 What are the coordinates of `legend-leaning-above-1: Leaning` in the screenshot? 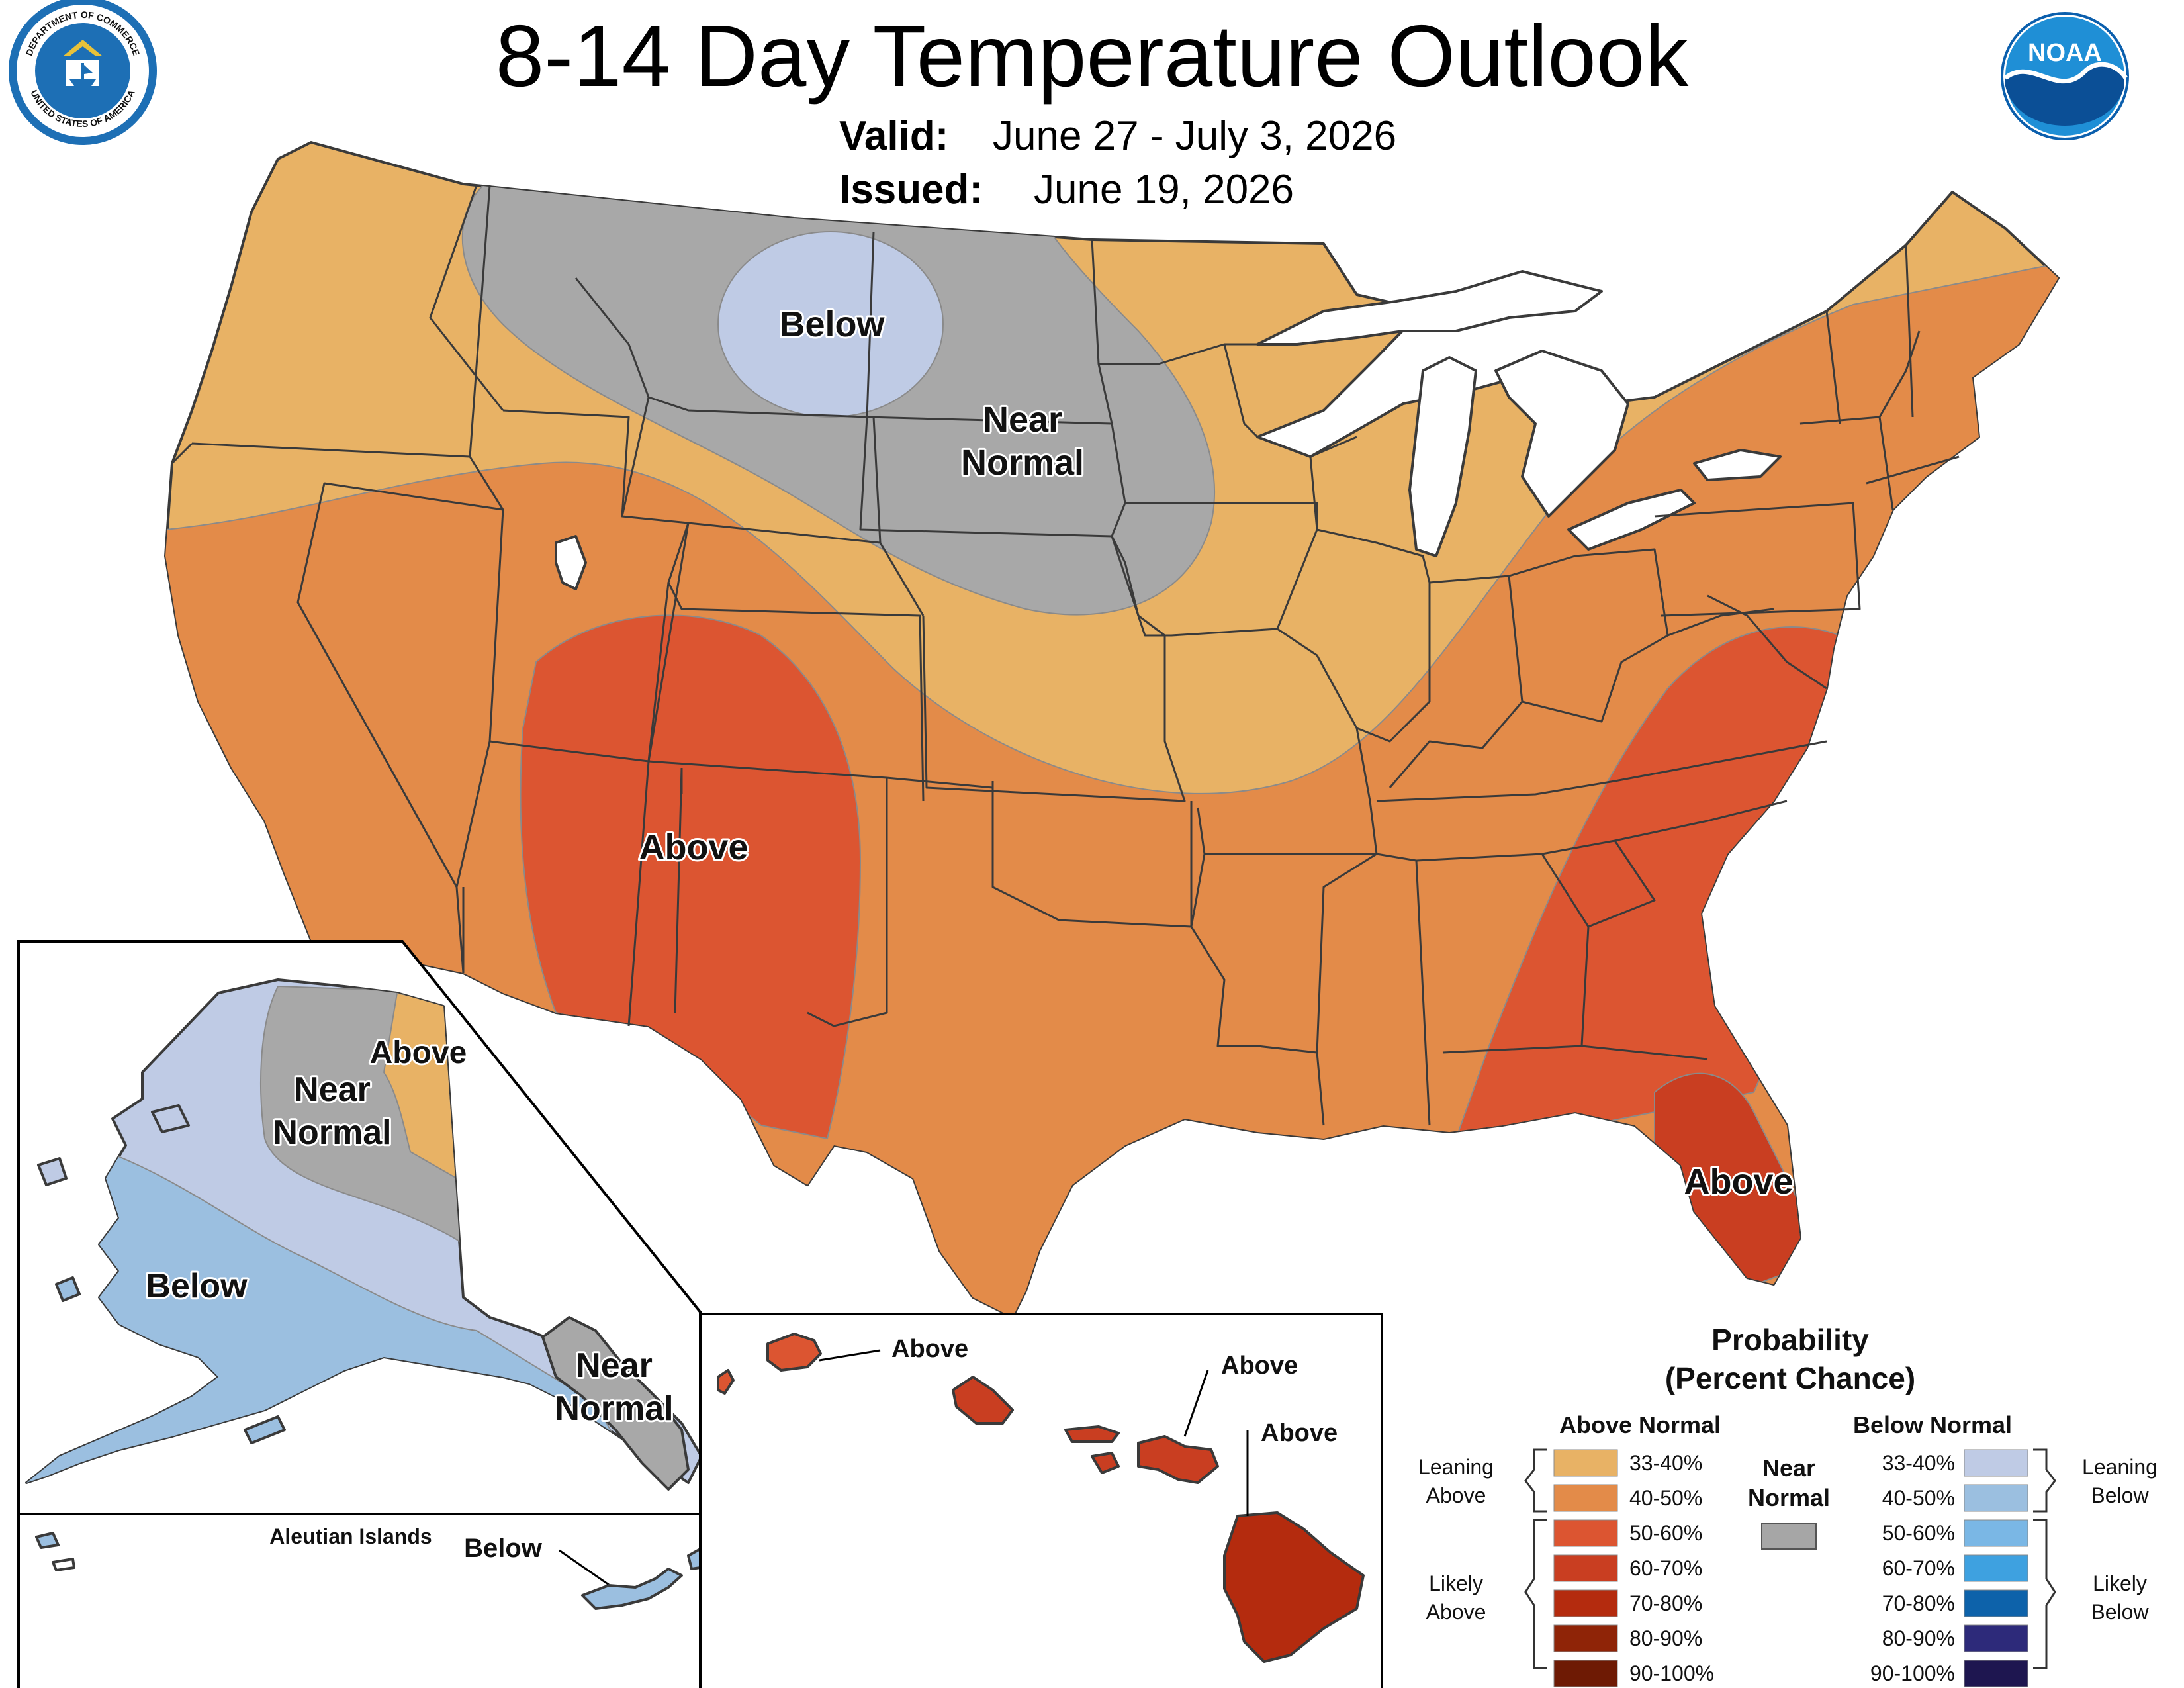 It's located at (1456, 1467).